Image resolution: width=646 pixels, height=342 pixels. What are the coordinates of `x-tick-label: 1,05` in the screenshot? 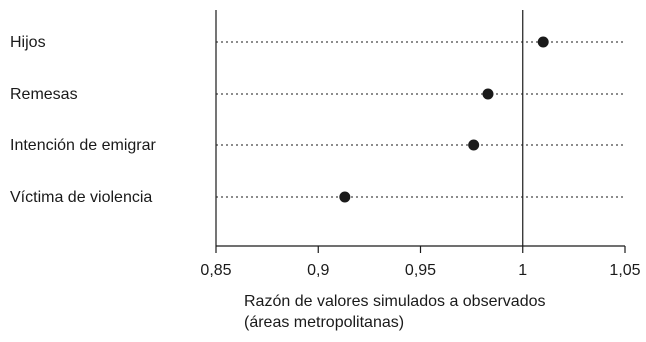 It's located at (624, 270).